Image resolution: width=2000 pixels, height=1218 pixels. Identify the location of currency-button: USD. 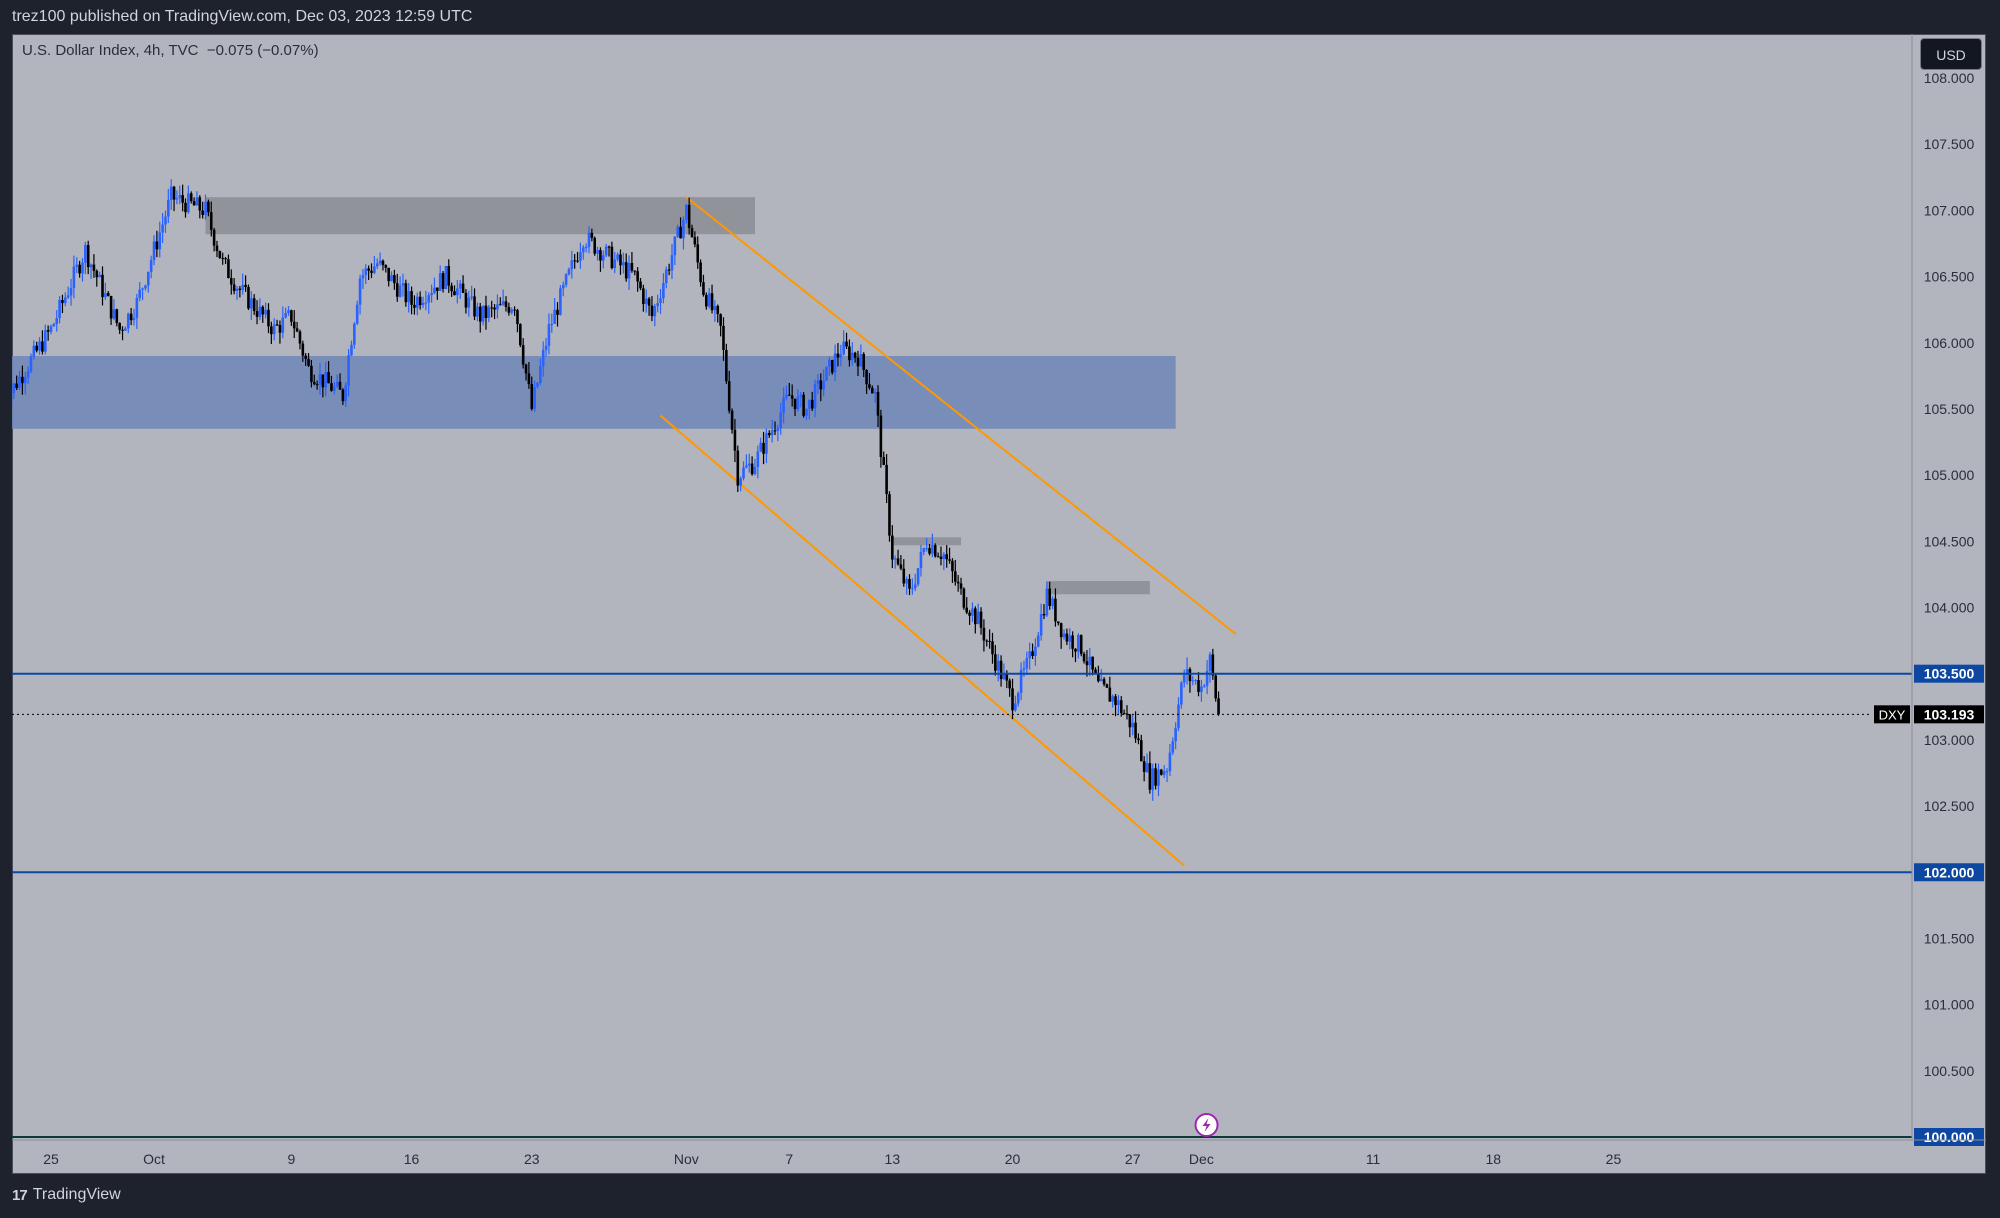
(1951, 54).